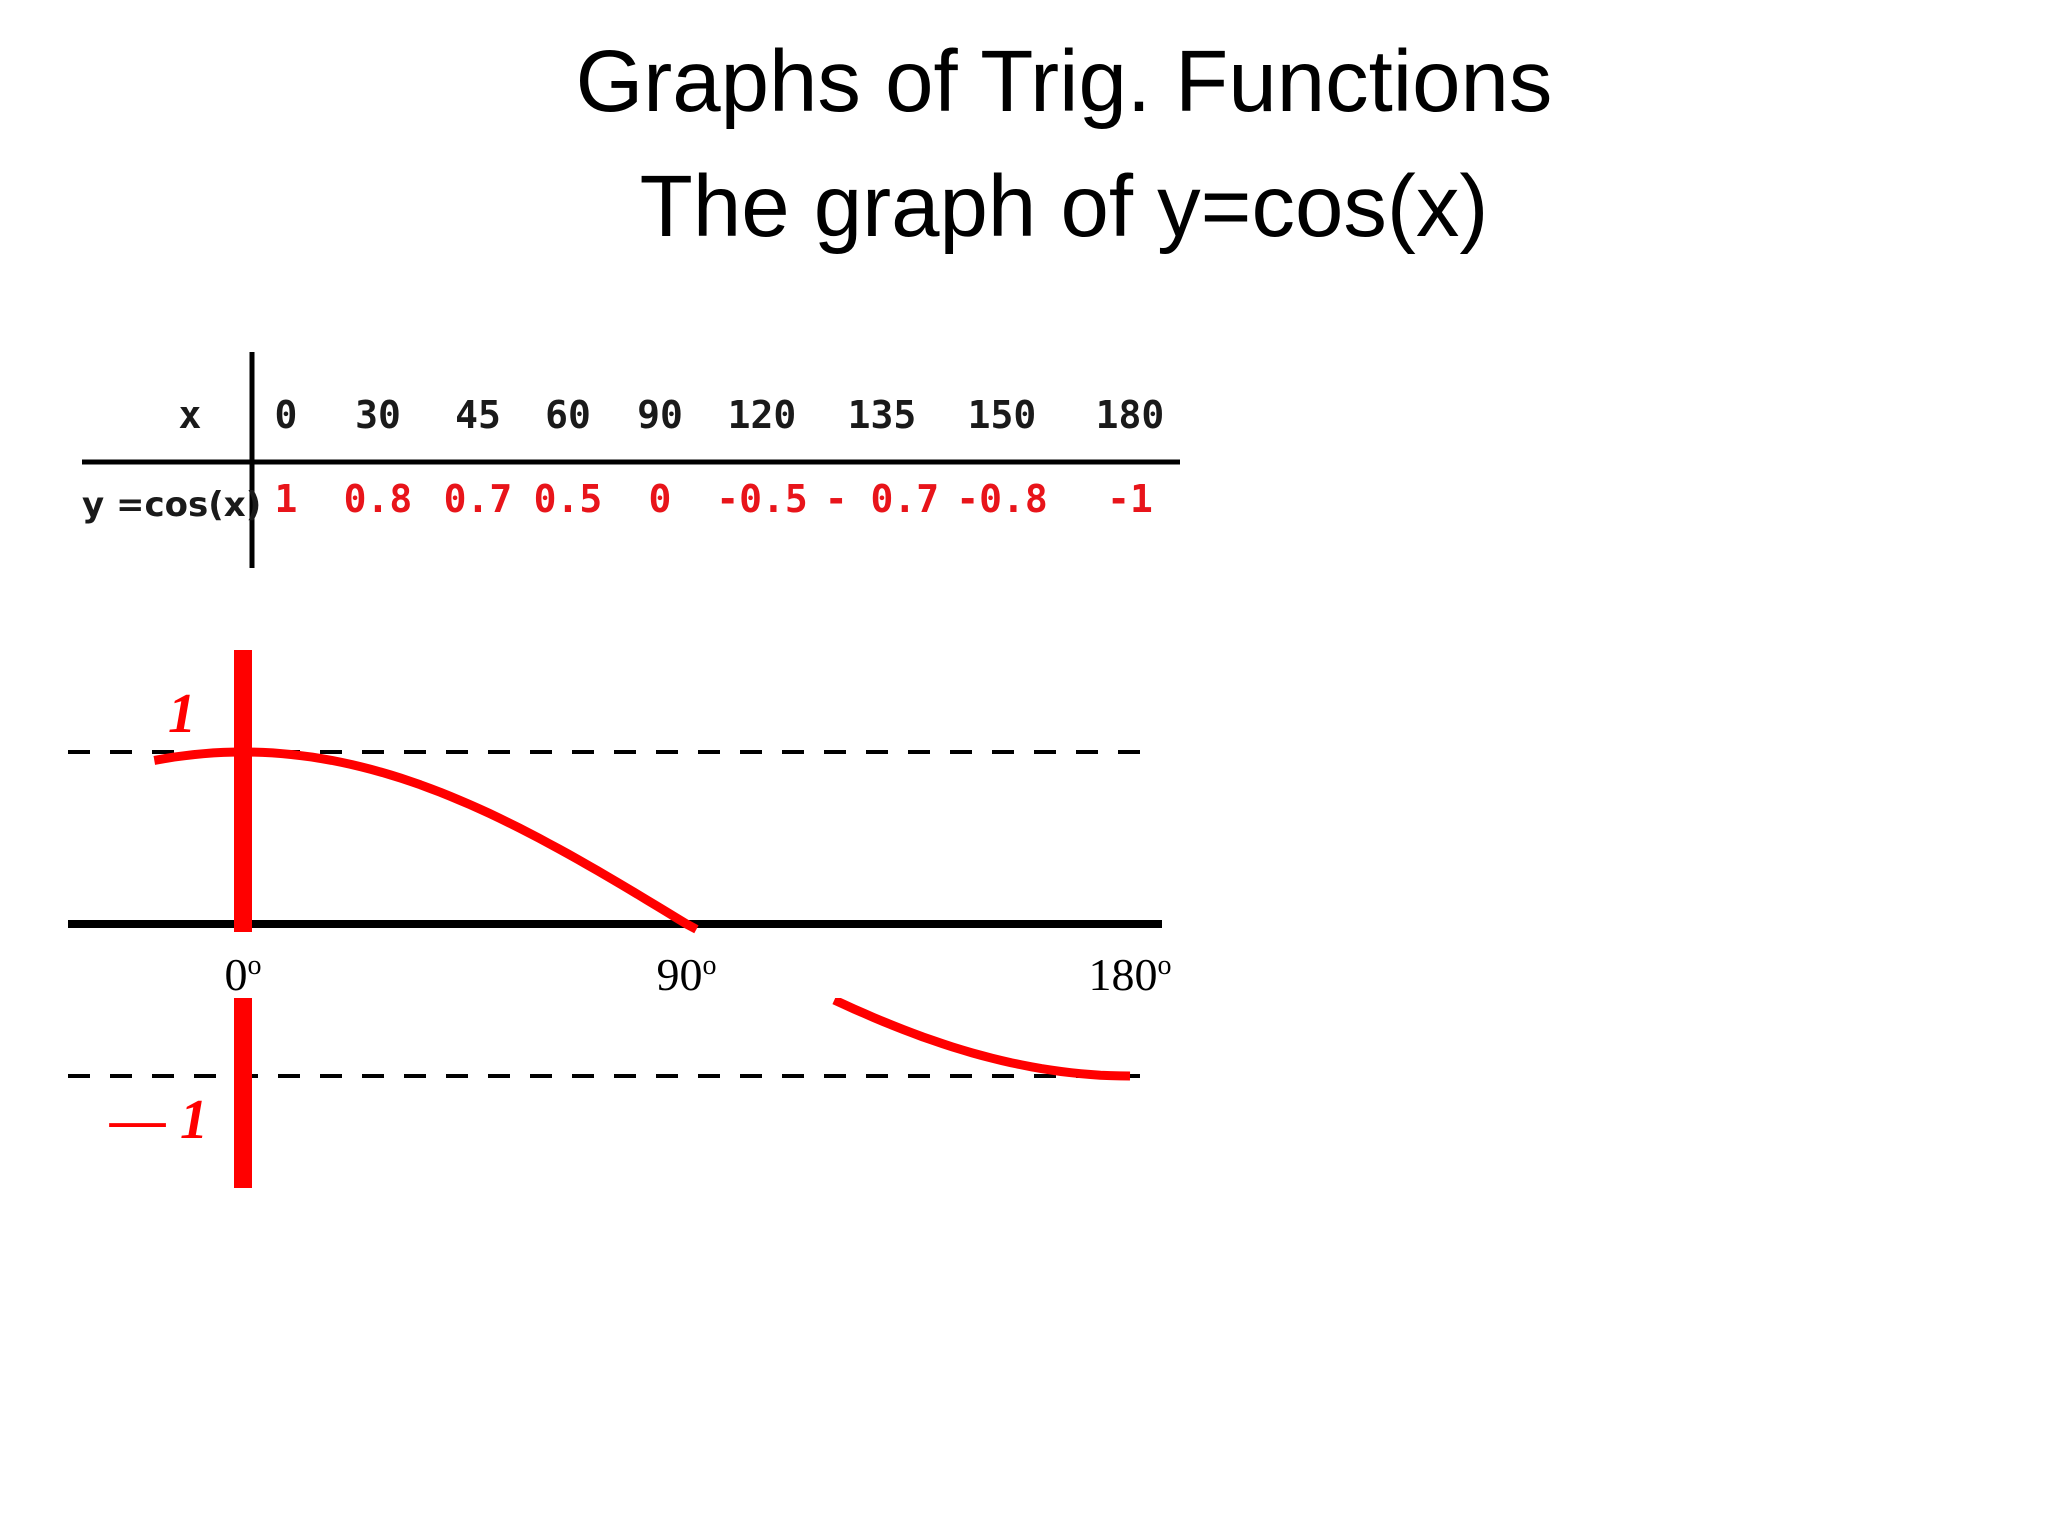  I want to click on table-x-value: 30, so click(378, 415).